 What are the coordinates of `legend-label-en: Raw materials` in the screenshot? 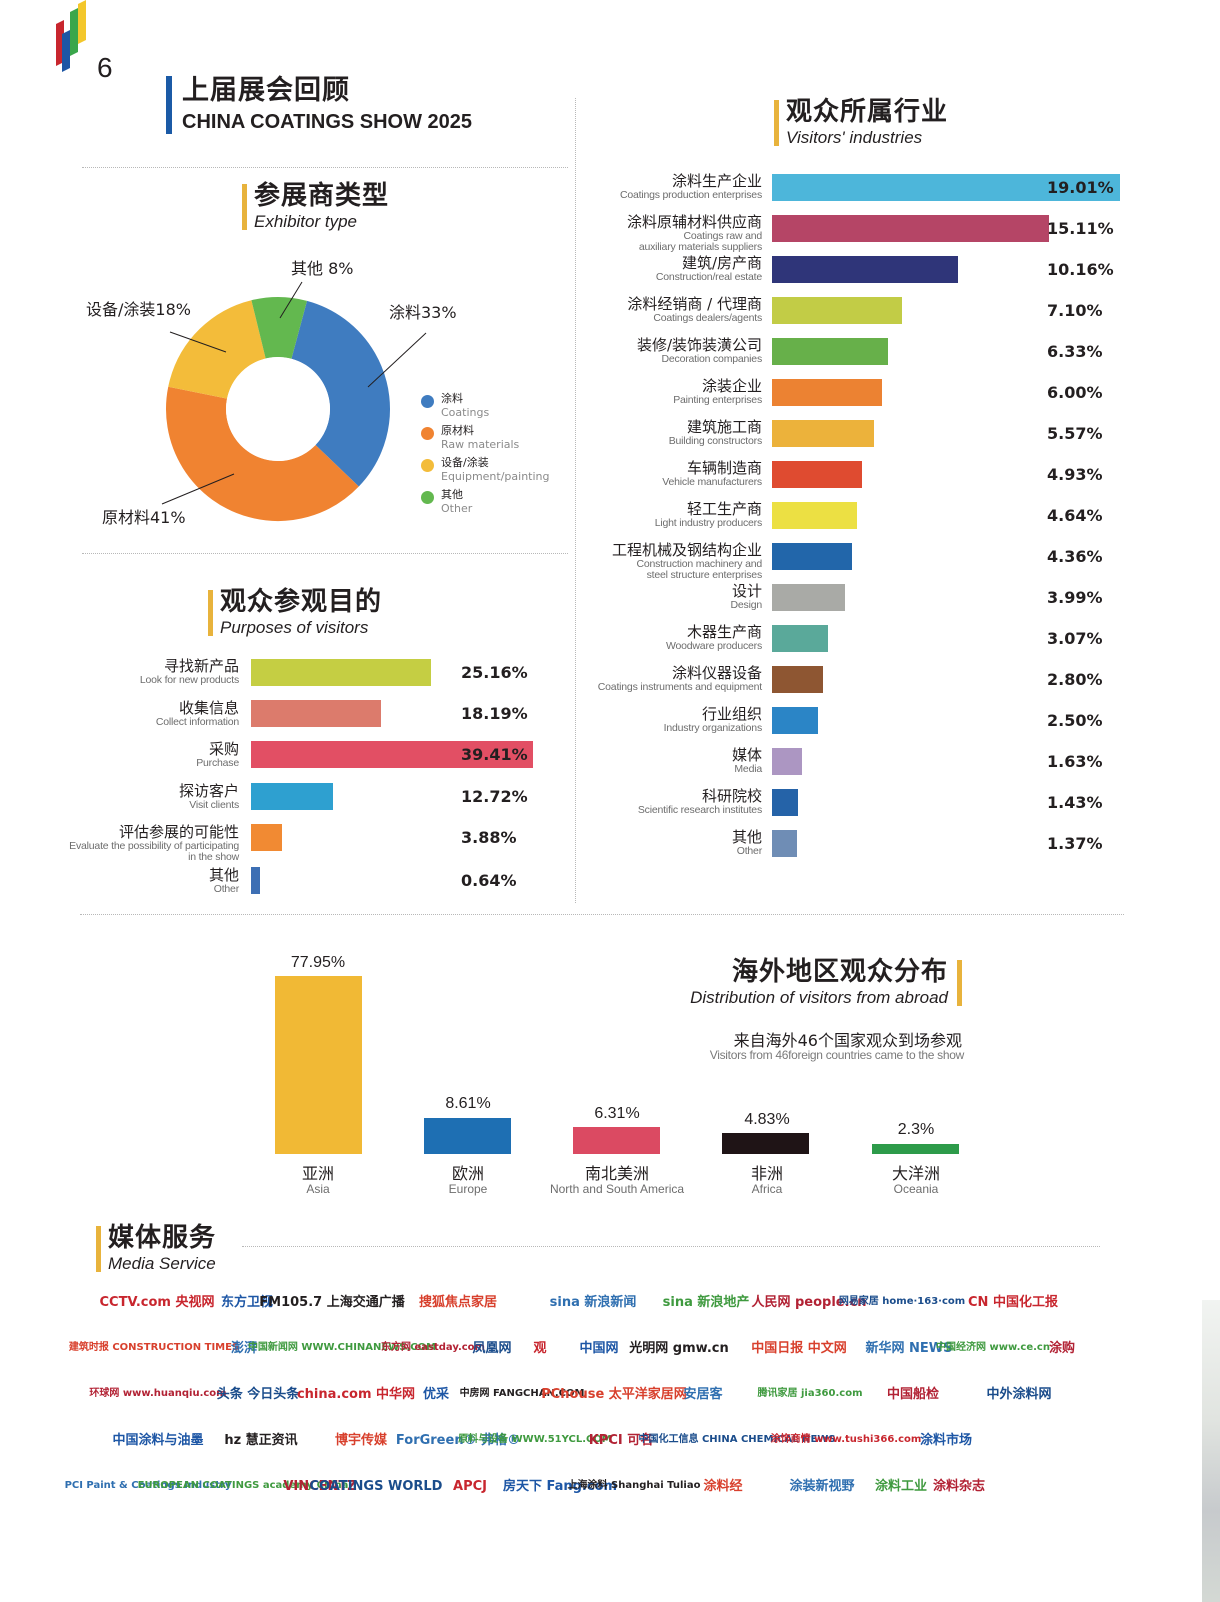 It's located at (480, 444).